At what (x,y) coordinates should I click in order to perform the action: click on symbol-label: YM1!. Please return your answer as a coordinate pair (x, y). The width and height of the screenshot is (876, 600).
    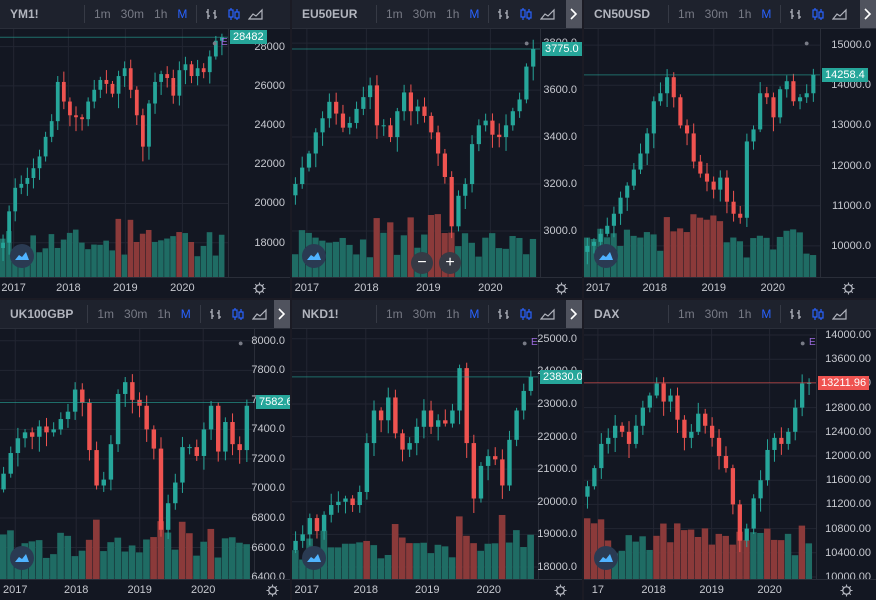
    Looking at the image, I should click on (24, 14).